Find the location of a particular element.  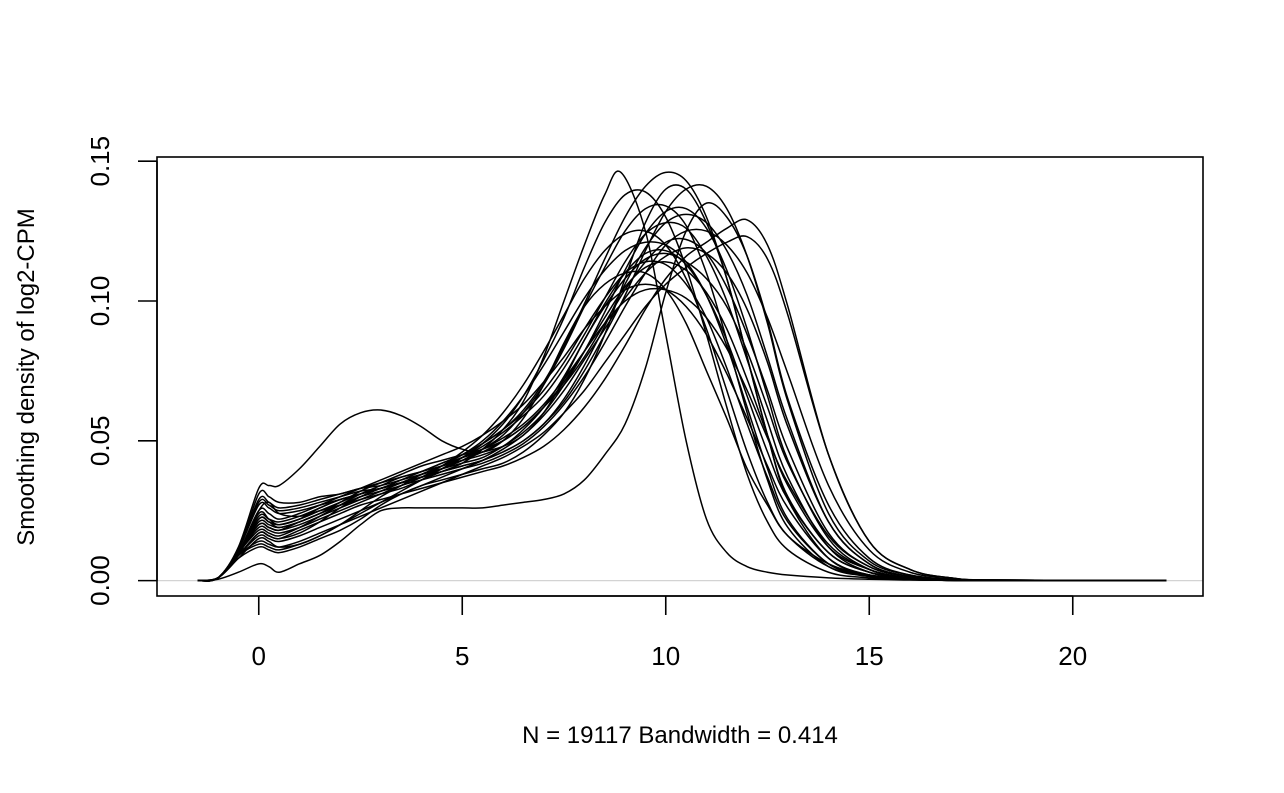

x-tick-label: 15 is located at coordinates (869, 656).